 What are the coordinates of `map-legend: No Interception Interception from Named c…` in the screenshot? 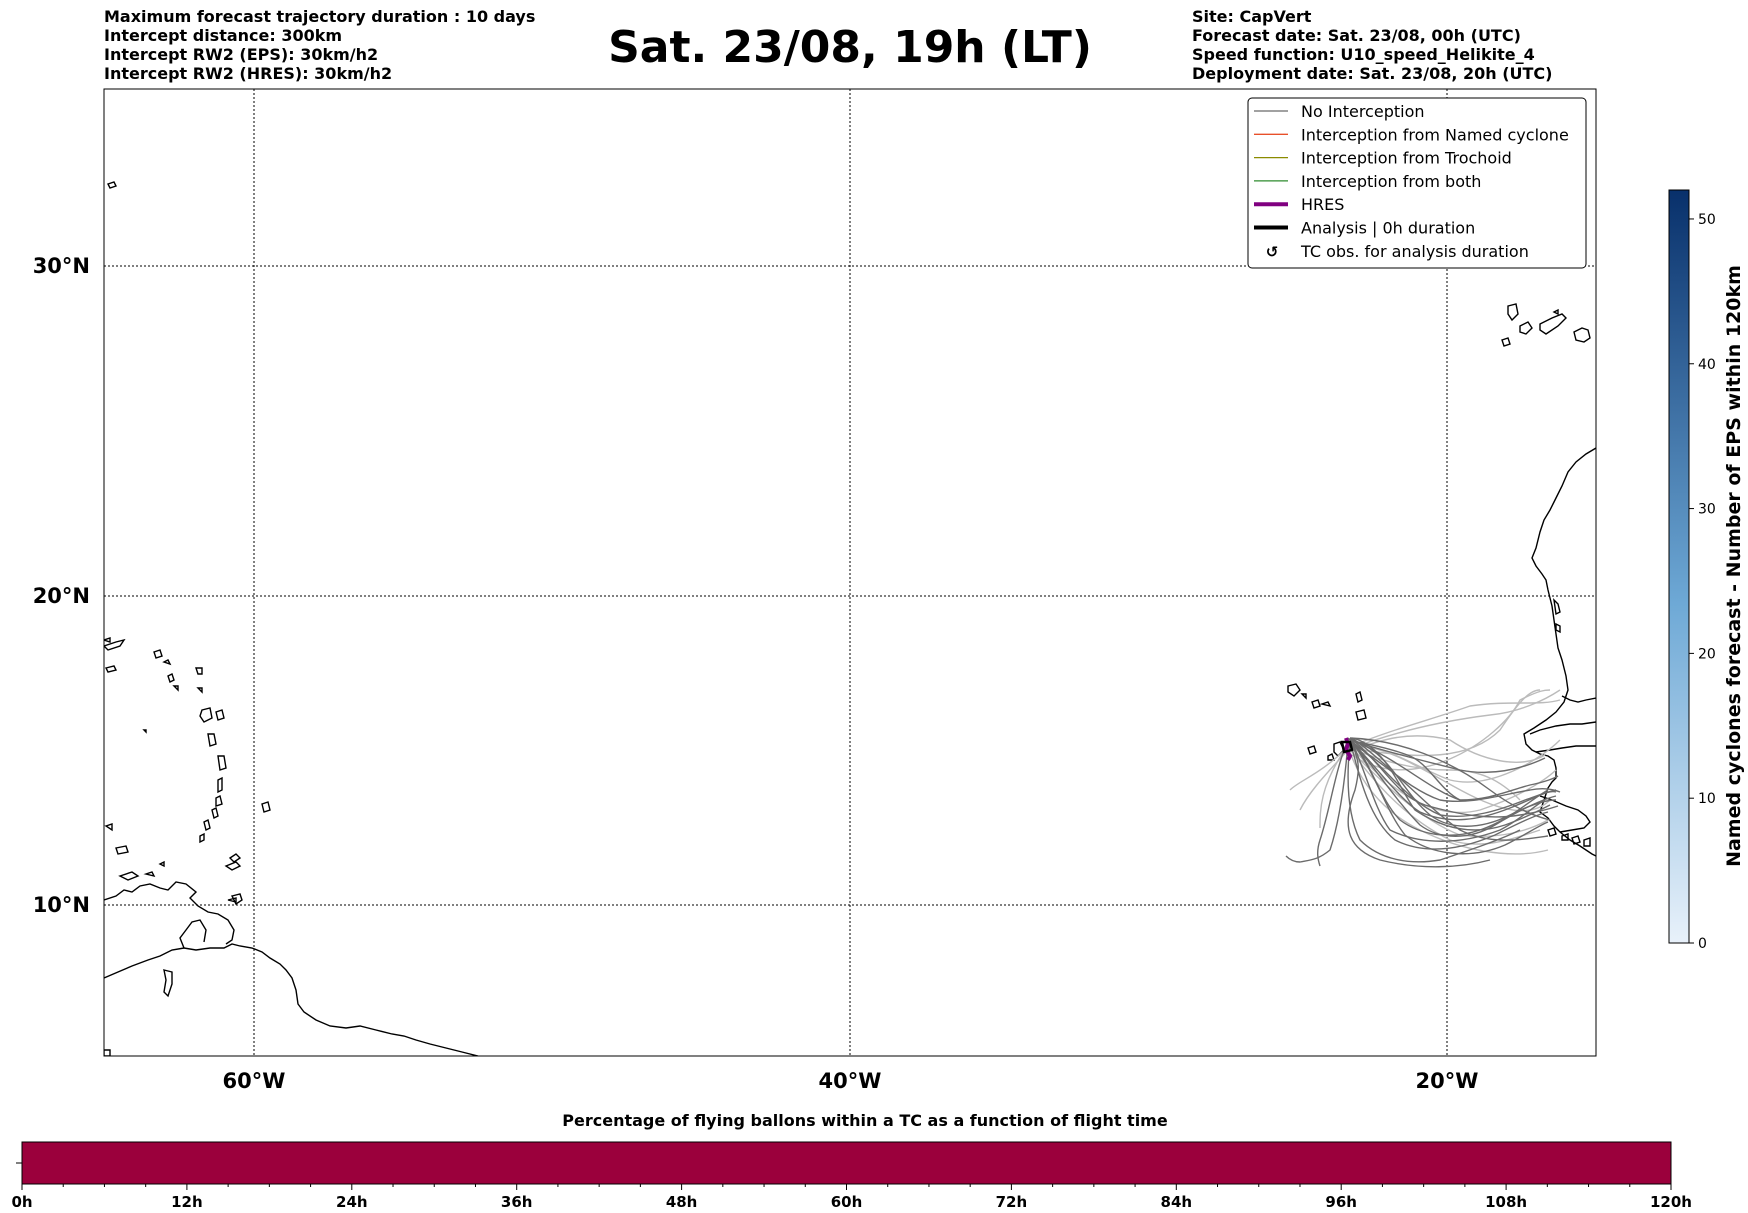 It's located at (1417, 183).